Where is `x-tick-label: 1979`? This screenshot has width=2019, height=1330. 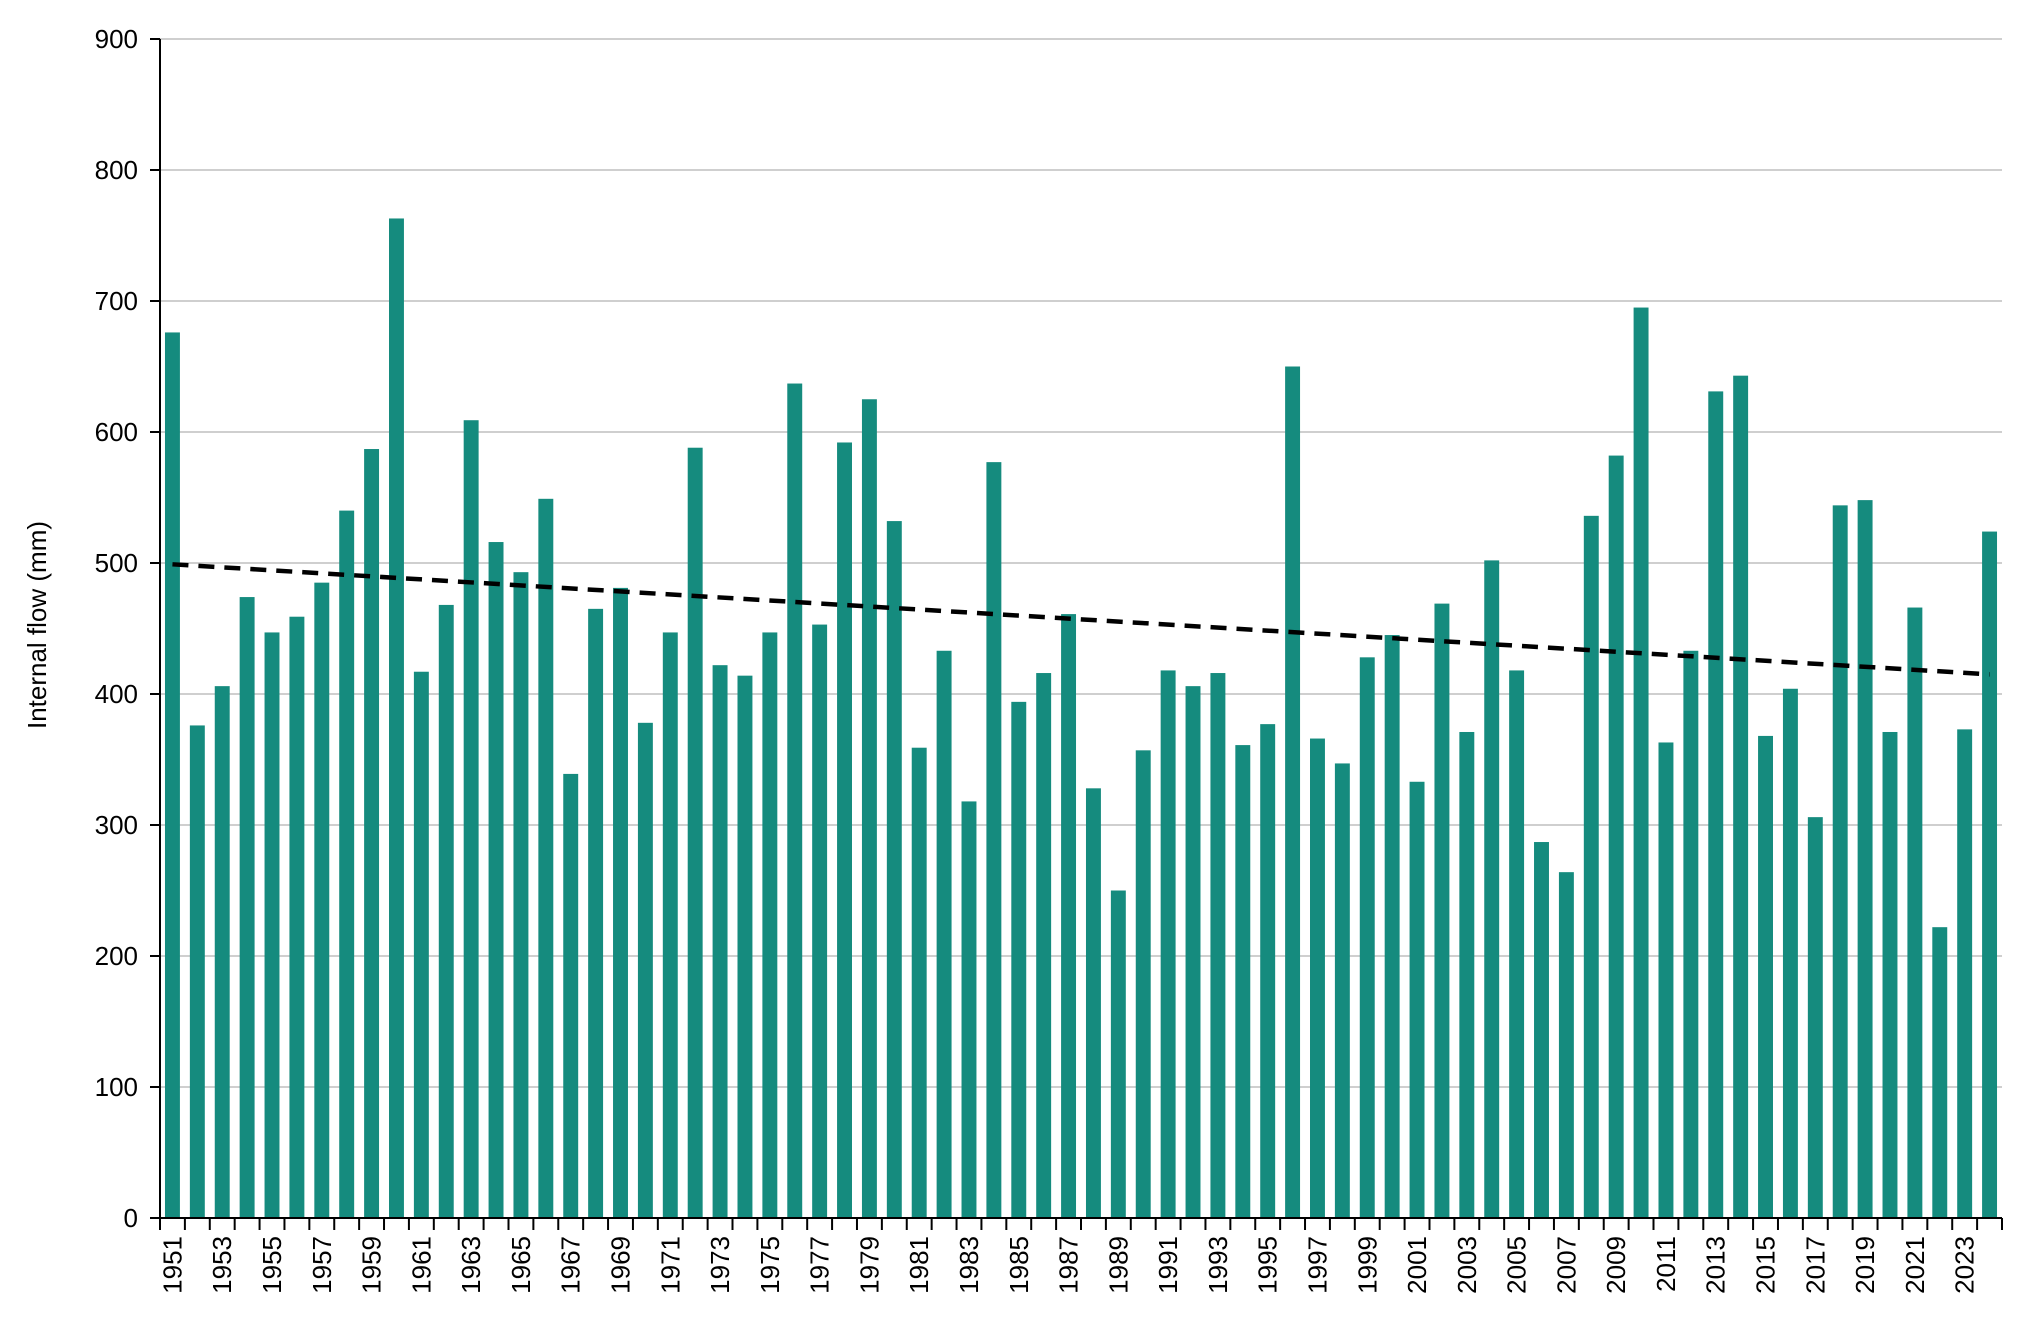
x-tick-label: 1979 is located at coordinates (869, 1265).